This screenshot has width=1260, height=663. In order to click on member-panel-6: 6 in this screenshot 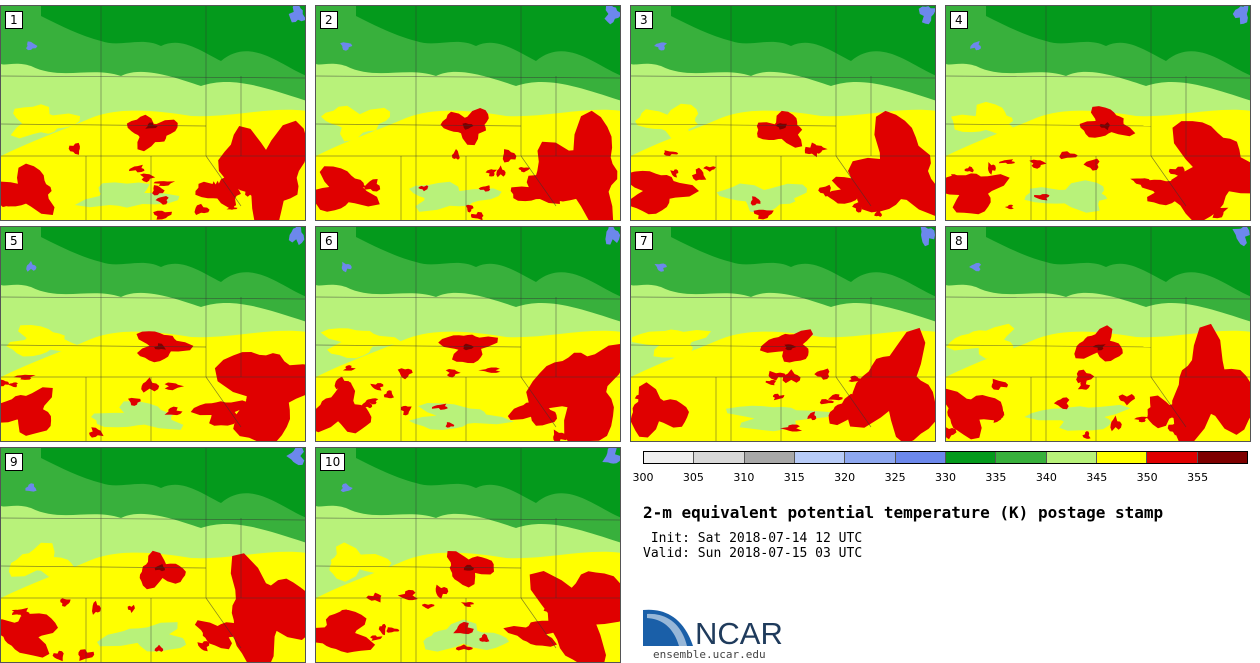, I will do `click(468, 334)`.